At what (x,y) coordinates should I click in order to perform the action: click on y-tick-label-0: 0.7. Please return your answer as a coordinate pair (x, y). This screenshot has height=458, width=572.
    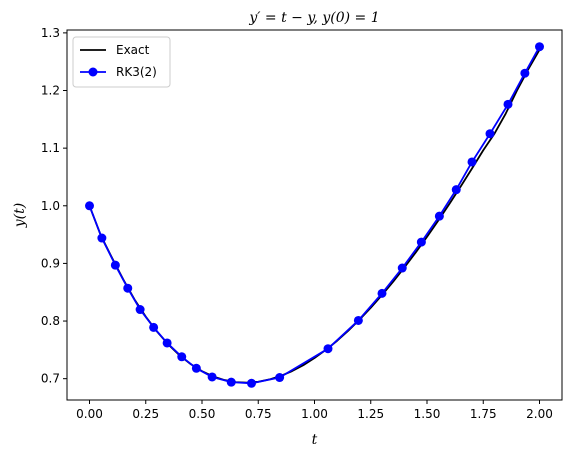
    Looking at the image, I should click on (50, 379).